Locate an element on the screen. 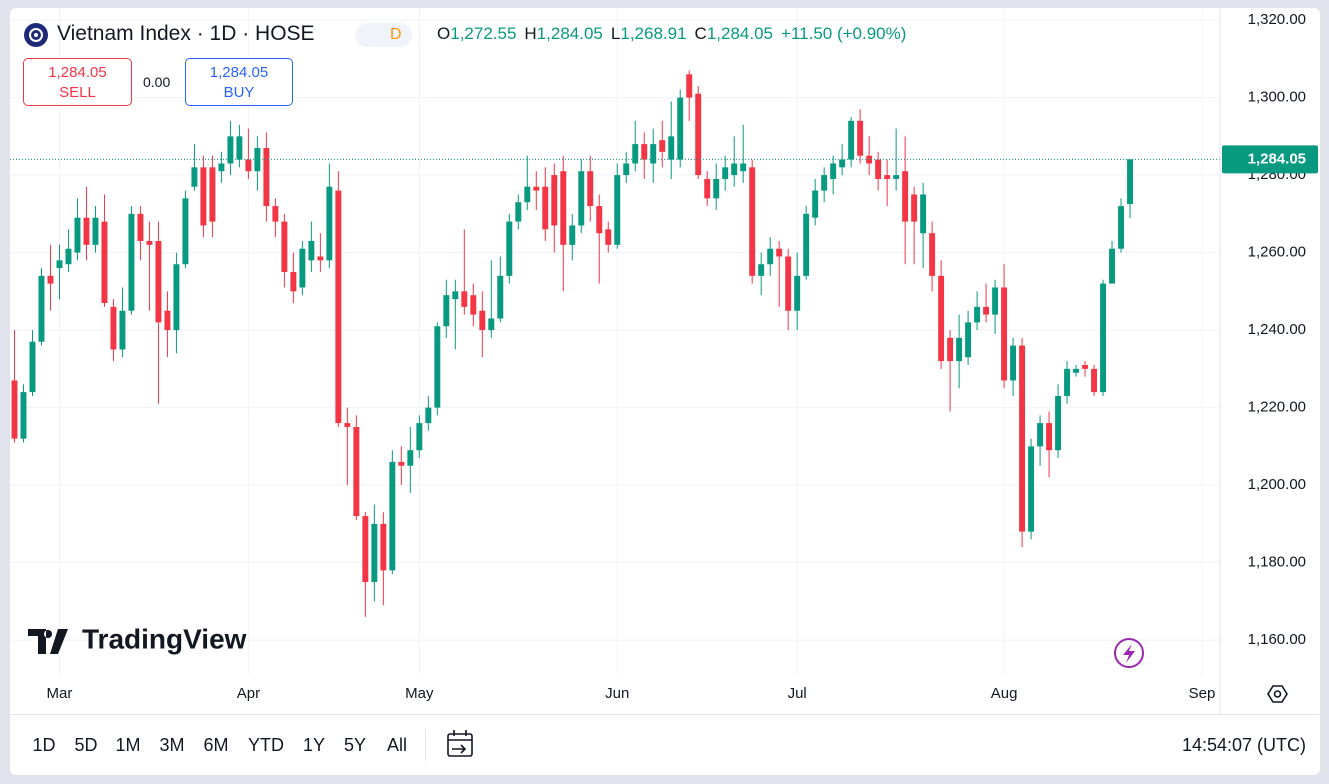 This screenshot has width=1329, height=784. ohlc-value: 1,284.05 is located at coordinates (740, 33).